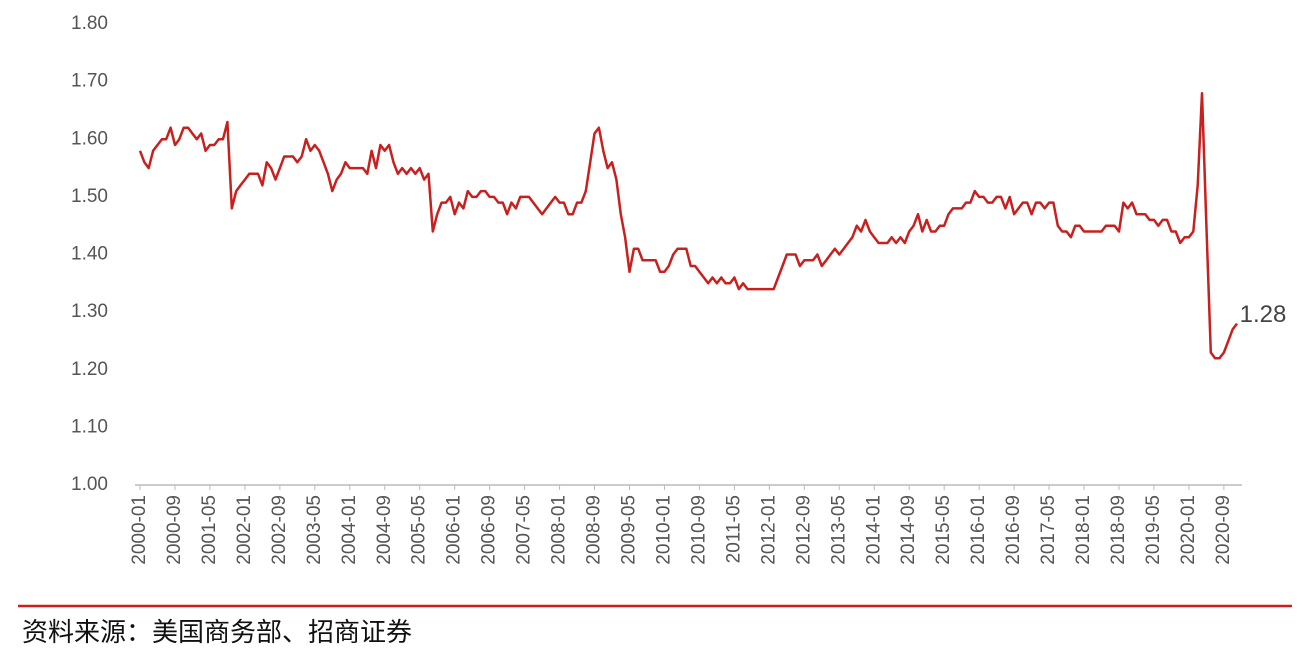  What do you see at coordinates (1118, 530) in the screenshot?
I see `x-tick-label: 2018-09` at bounding box center [1118, 530].